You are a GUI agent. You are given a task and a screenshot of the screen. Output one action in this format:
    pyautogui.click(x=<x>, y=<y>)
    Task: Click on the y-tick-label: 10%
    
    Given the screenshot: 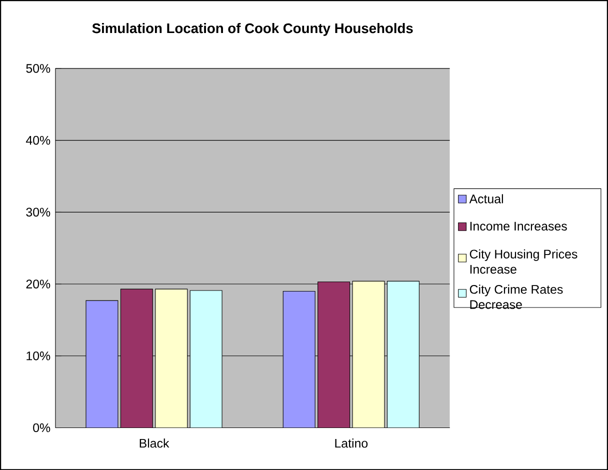 What is the action you would take?
    pyautogui.click(x=38, y=355)
    